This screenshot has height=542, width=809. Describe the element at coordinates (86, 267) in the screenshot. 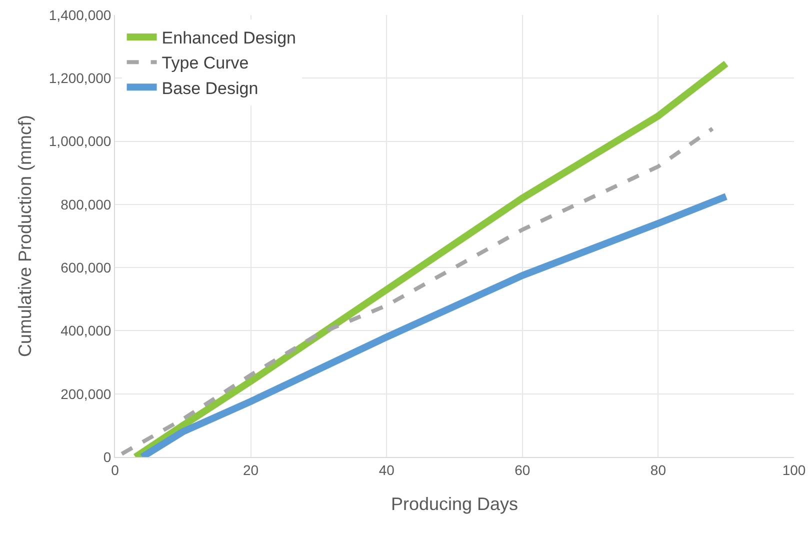

I see `y-tick-label: 600,000` at that location.